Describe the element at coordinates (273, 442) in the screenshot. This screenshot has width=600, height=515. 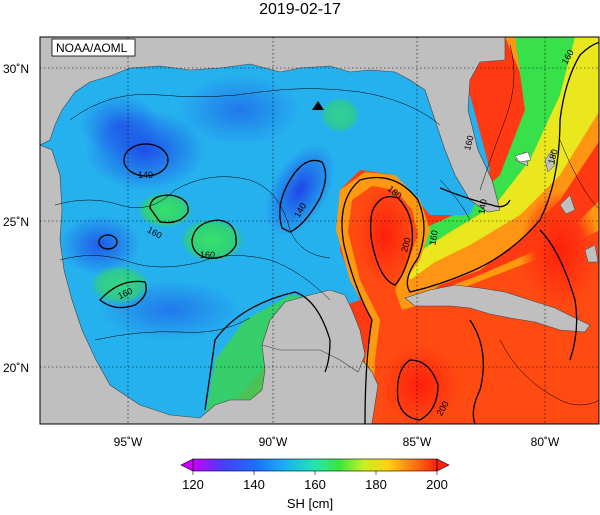
I see `lon-tick-label: 90˚W` at that location.